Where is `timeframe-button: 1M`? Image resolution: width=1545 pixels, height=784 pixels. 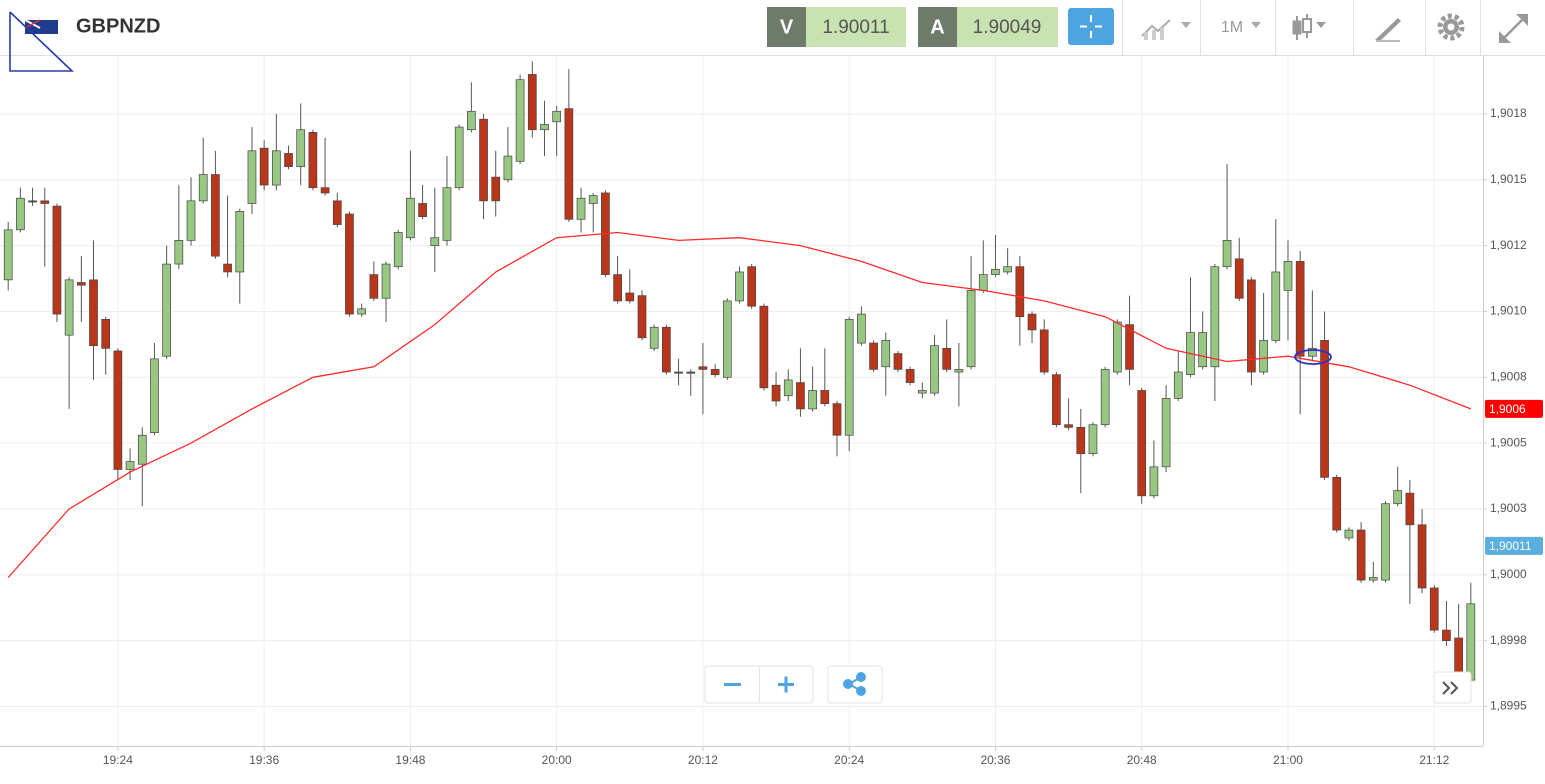 timeframe-button: 1M is located at coordinates (1241, 27).